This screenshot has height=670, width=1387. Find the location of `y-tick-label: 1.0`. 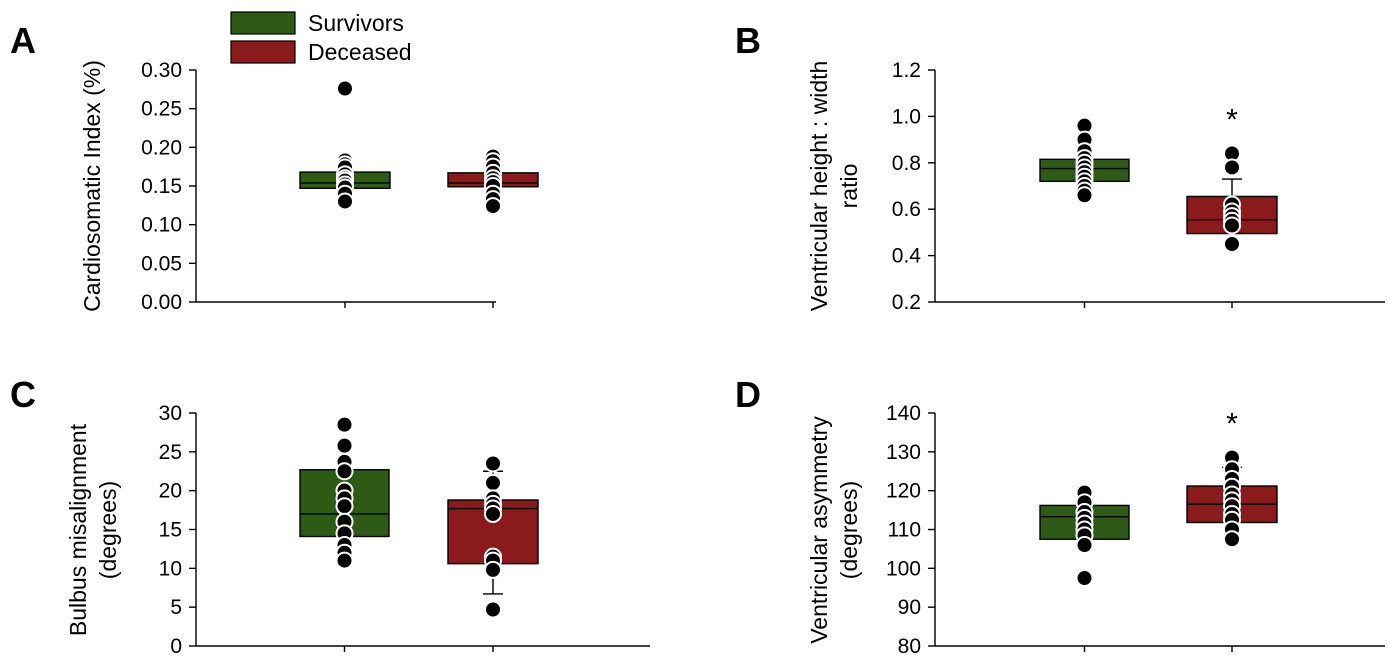

y-tick-label: 1.0 is located at coordinates (906, 116).